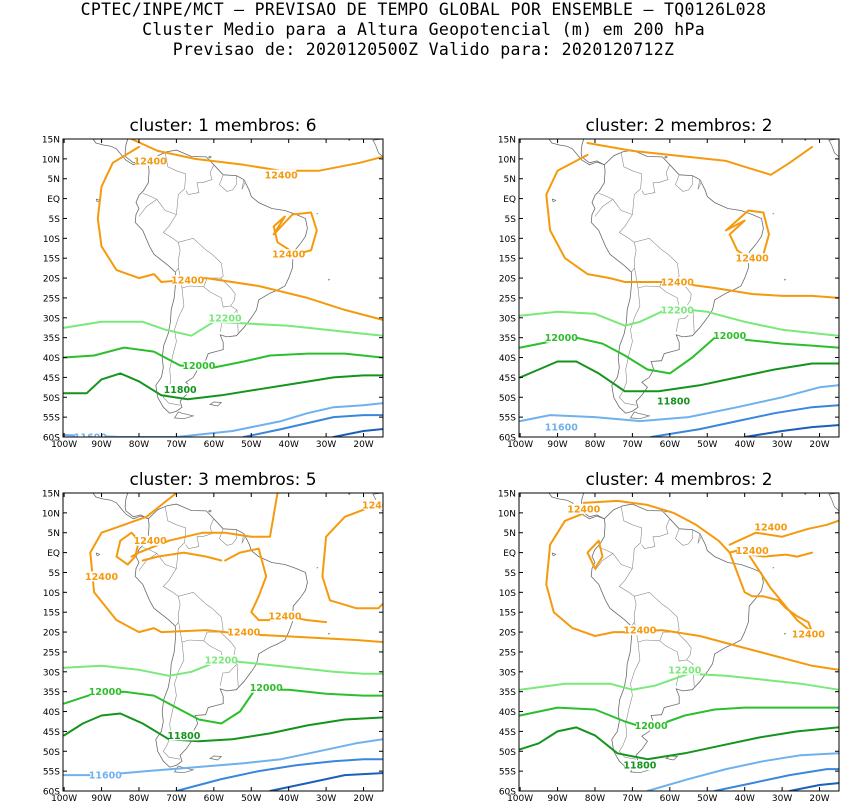  What do you see at coordinates (511, 574) in the screenshot?
I see `lat-label: 5S` at bounding box center [511, 574].